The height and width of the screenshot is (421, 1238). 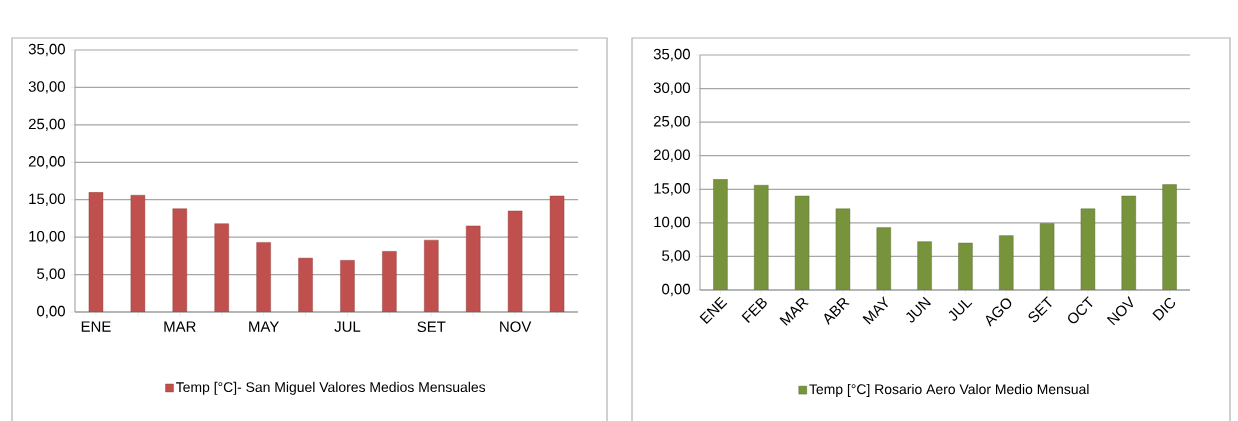 I want to click on legend-label: Temp [°C]- San Miguel Valores Medios Mensuales, so click(x=331, y=388).